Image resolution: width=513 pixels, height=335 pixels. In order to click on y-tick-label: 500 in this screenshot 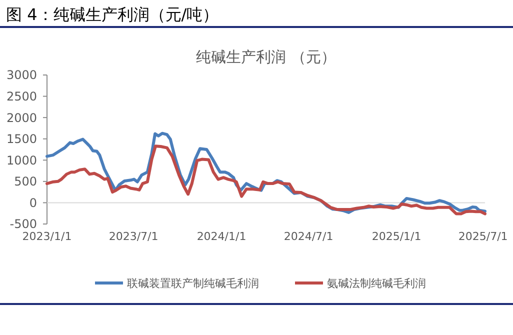, I will do `click(25, 181)`.